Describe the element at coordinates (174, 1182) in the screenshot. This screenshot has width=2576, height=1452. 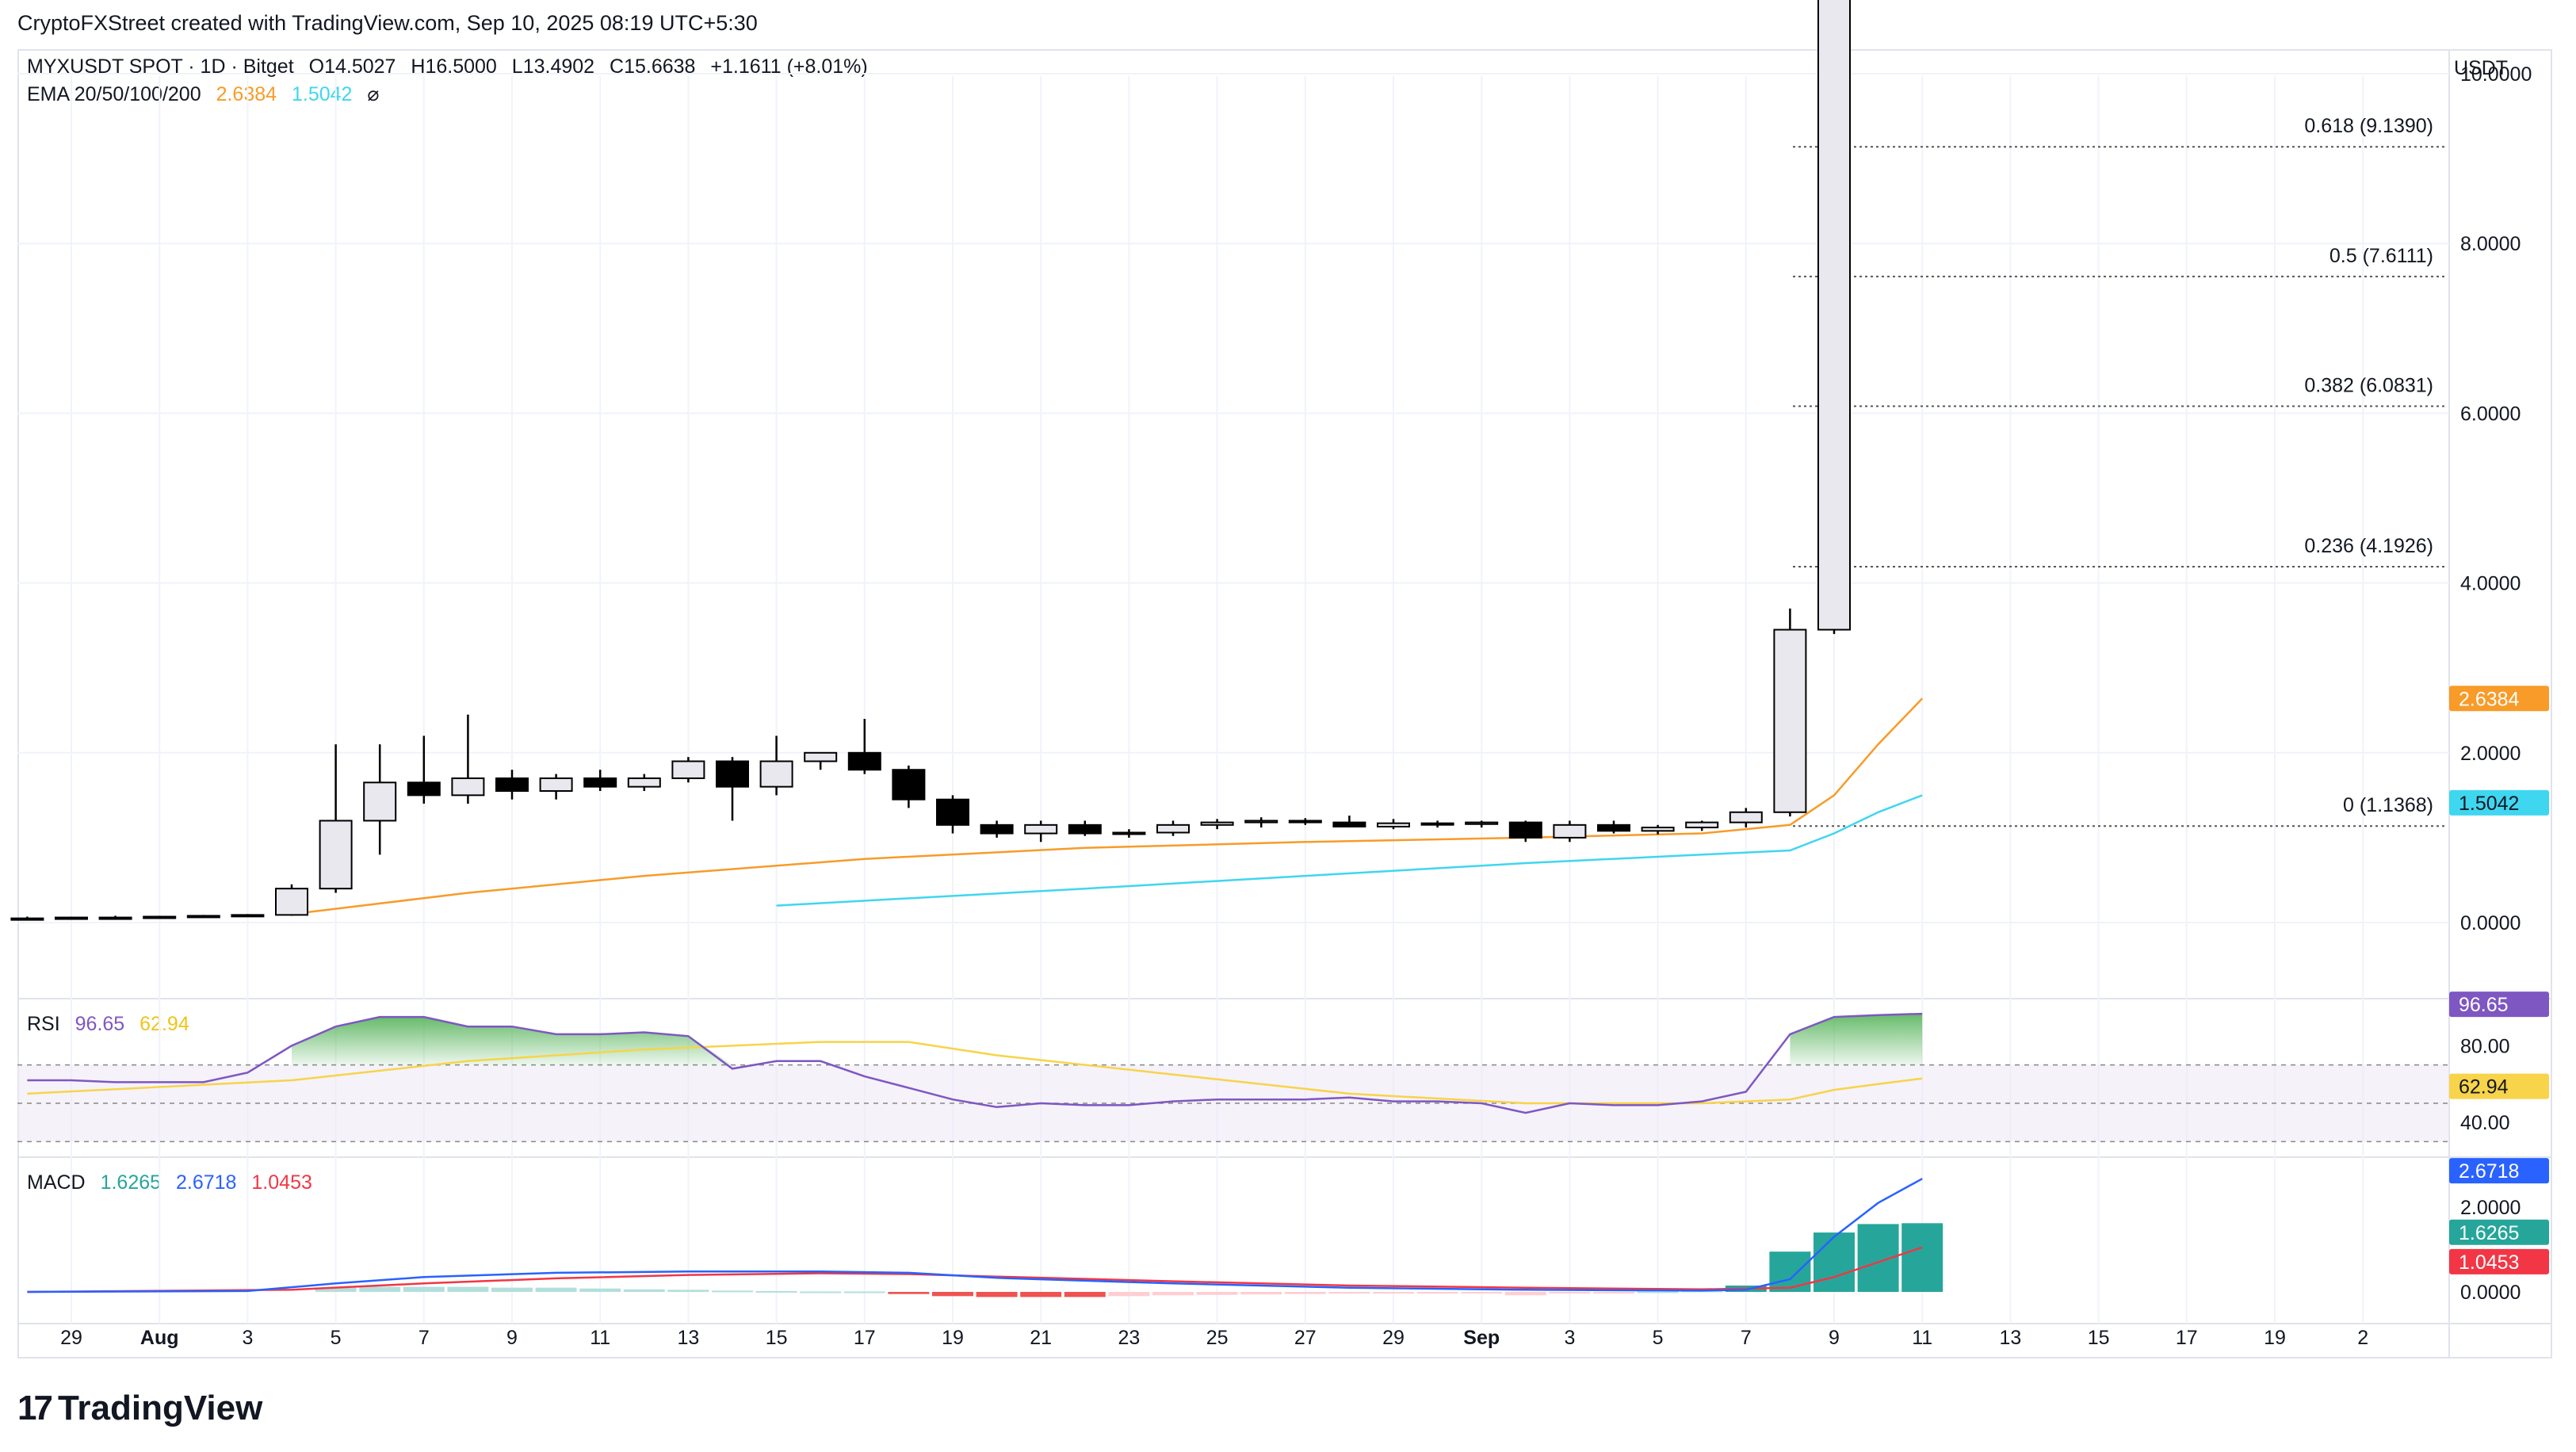
I see `macd-legend: MACD 1.6265 2.6718 1.0453` at that location.